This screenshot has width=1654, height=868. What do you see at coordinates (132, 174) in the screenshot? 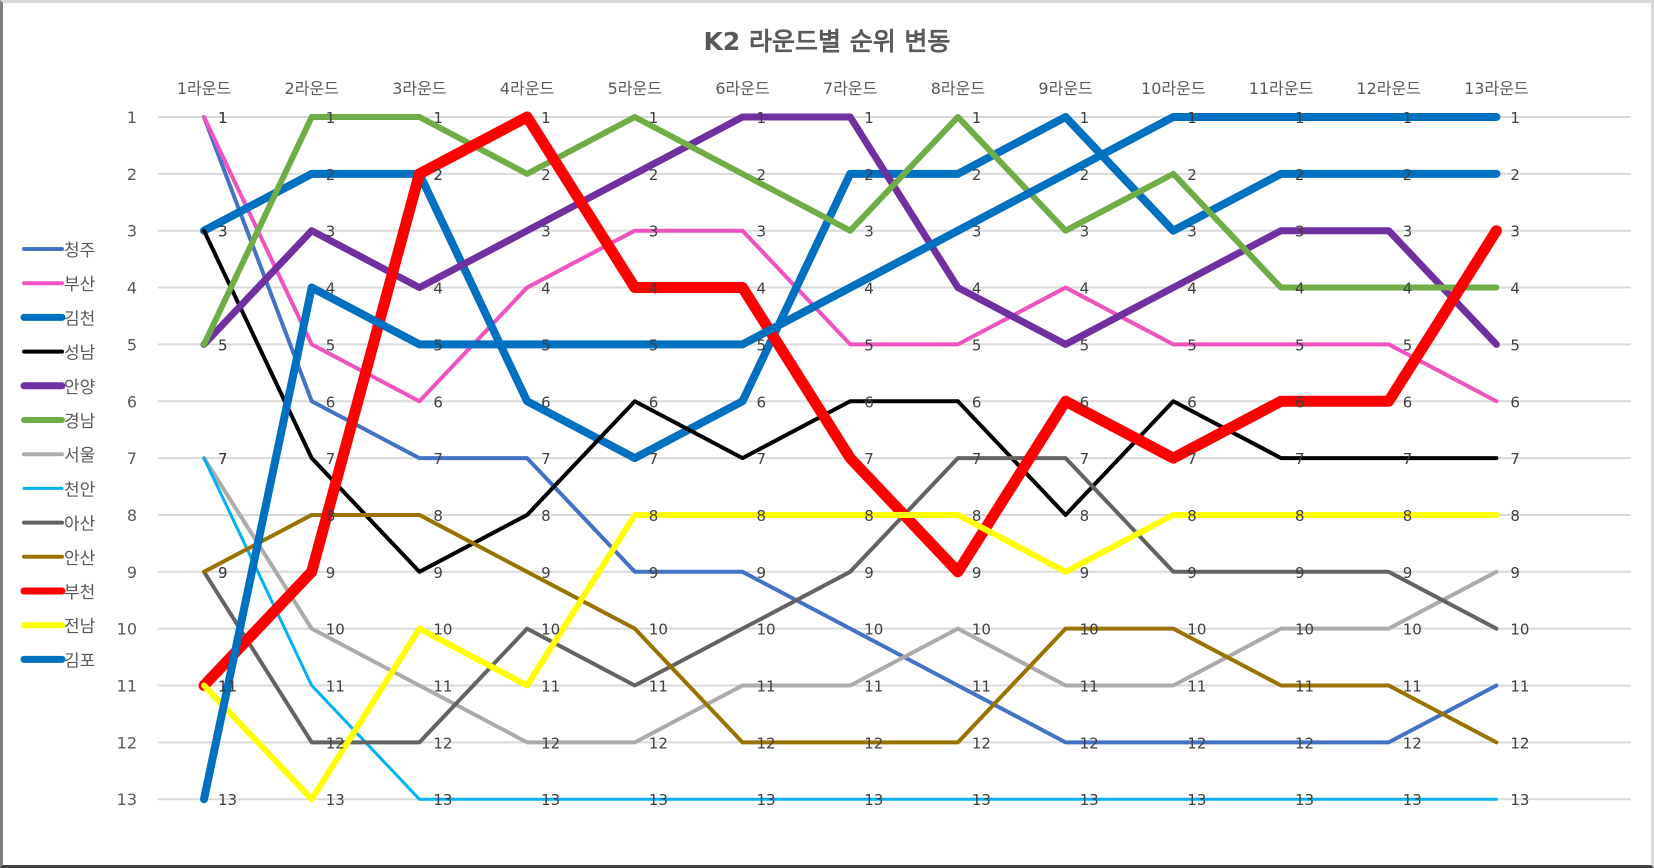
I see `y-tick-label: 2` at bounding box center [132, 174].